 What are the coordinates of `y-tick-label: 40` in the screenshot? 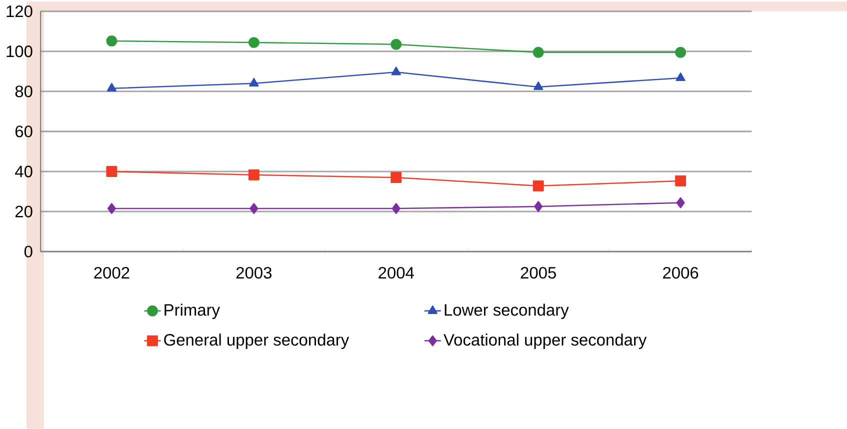 It's located at (23, 172).